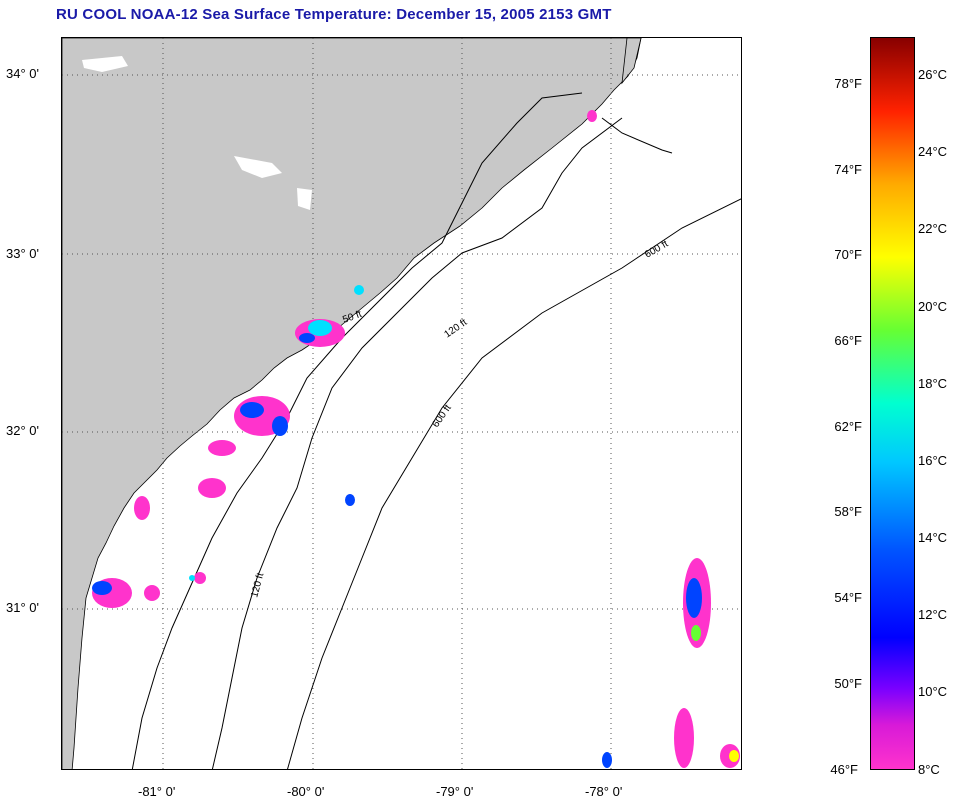  Describe the element at coordinates (933, 537) in the screenshot. I see `colorbar-c-label: 14°C` at that location.